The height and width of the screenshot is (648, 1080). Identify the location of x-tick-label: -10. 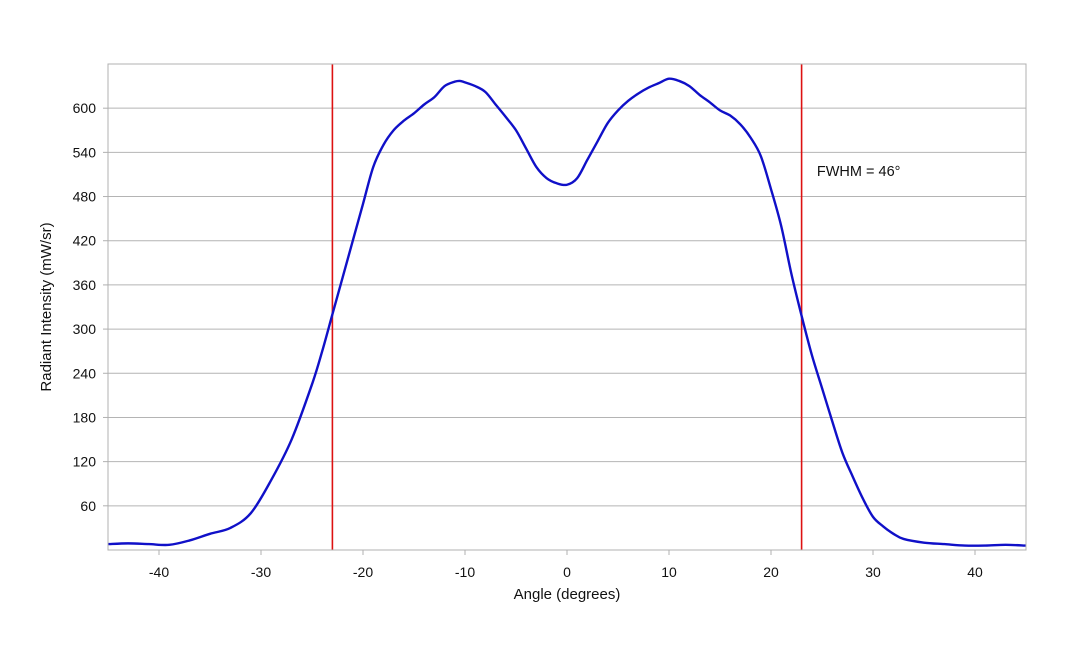
(465, 572).